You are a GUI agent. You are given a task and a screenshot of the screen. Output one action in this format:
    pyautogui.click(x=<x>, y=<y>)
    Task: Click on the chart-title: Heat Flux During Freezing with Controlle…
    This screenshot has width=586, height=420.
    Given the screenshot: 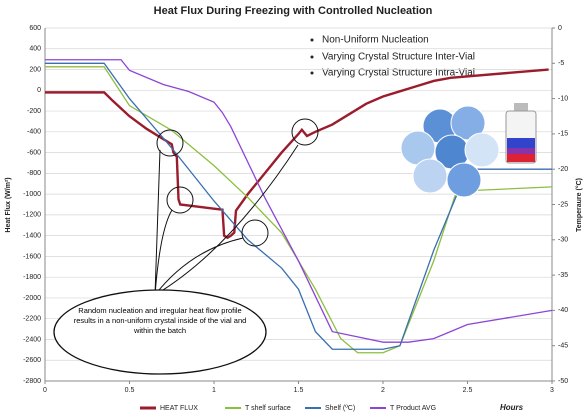 What is the action you would take?
    pyautogui.click(x=293, y=11)
    